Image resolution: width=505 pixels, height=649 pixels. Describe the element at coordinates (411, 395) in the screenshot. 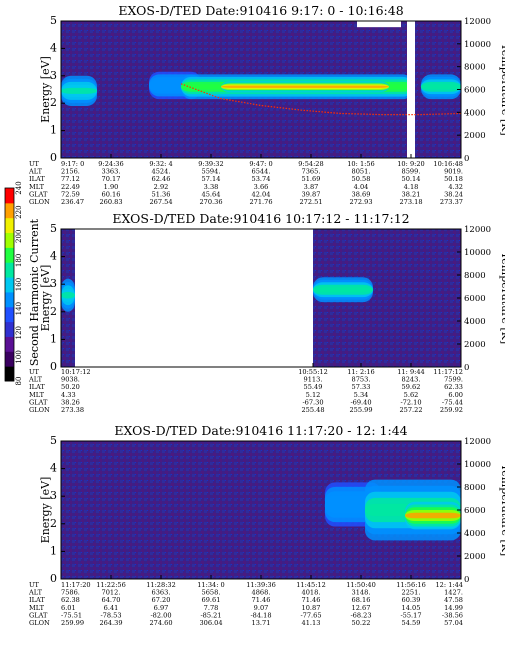

I see `ephemeris-value: 5.62` at that location.